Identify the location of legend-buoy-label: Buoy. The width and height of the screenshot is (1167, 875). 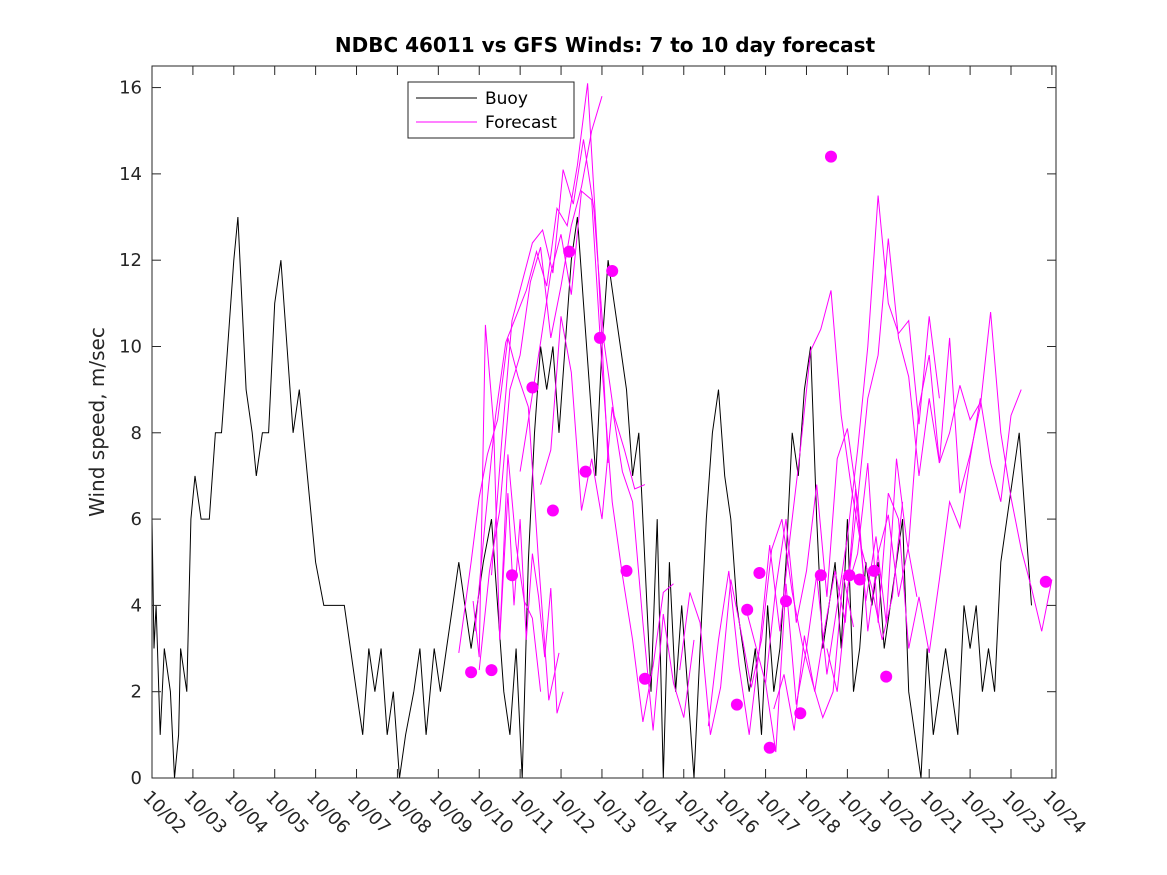
(506, 99).